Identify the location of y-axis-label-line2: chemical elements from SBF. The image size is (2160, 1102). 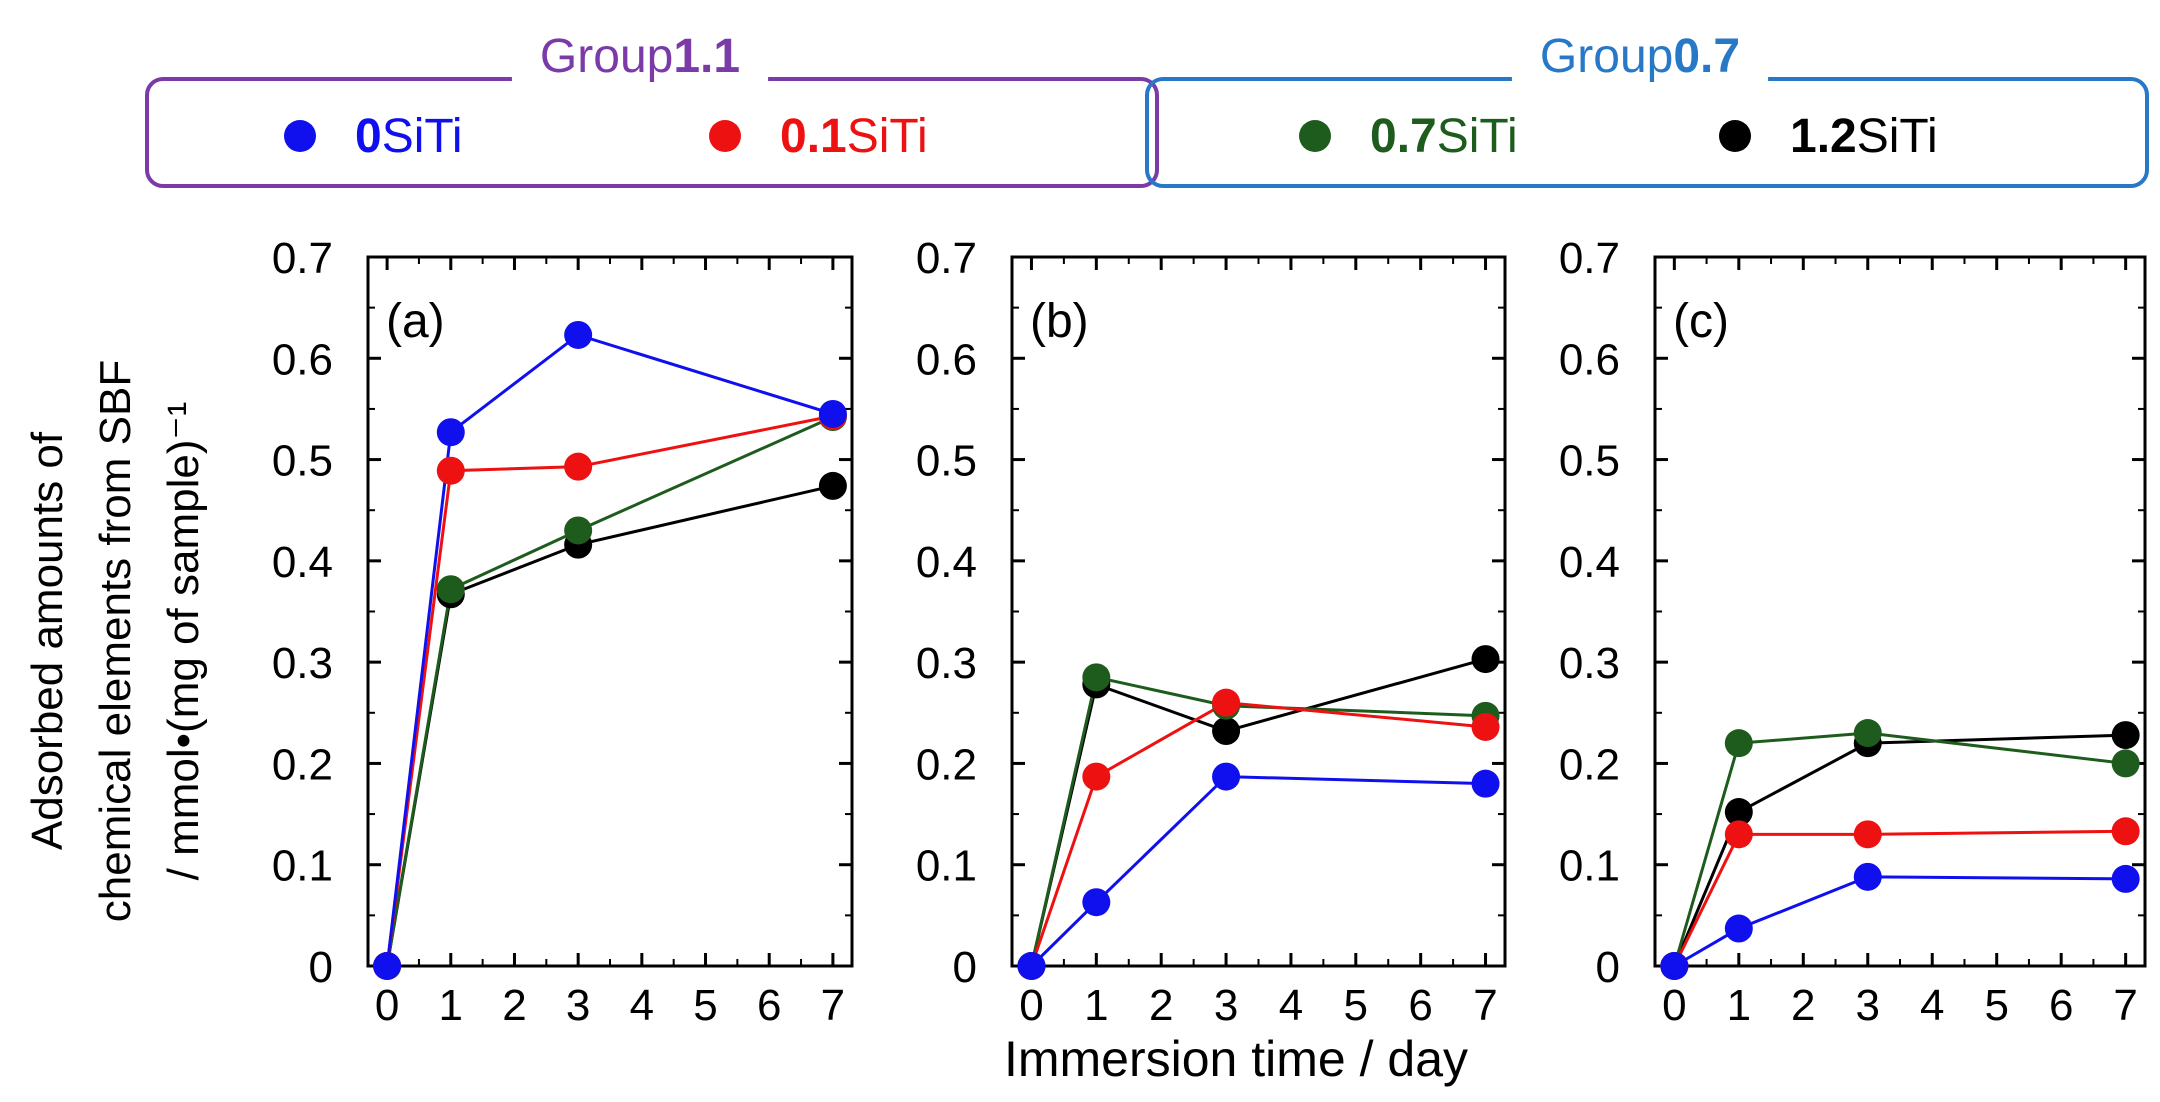
(115, 641).